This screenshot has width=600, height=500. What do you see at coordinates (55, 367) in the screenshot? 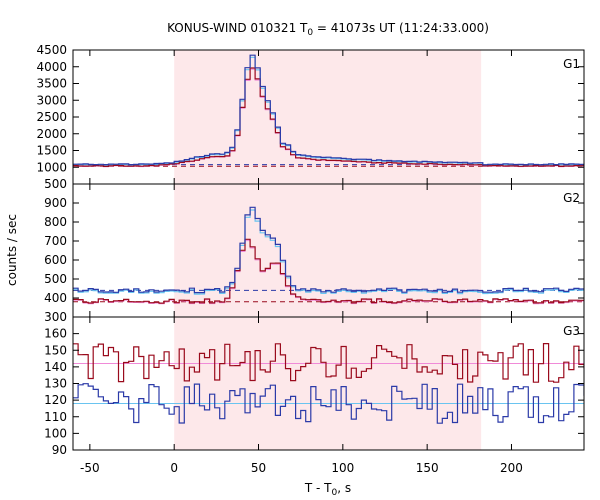
I see `y-tick-label: 140` at bounding box center [55, 367].